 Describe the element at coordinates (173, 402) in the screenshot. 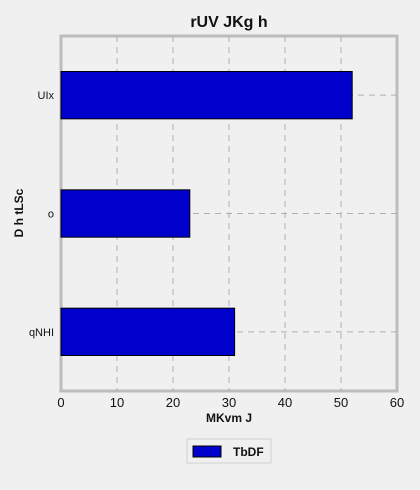

I see `x-tick-label: 20` at that location.